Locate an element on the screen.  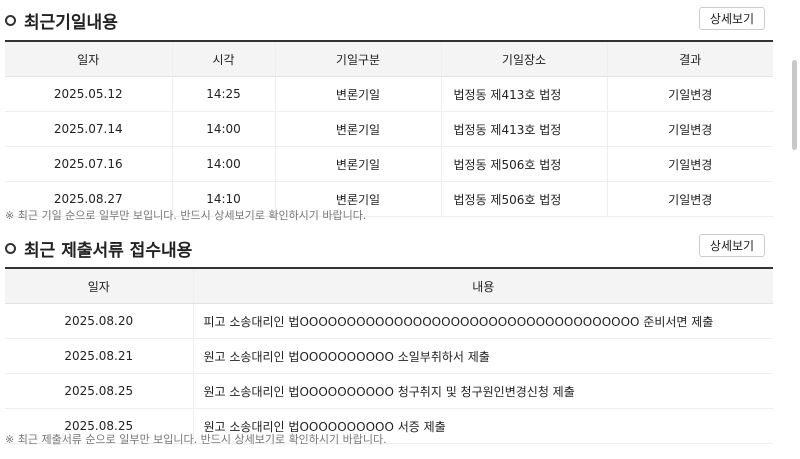
title-text: 최근기일내용 is located at coordinates (71, 23).